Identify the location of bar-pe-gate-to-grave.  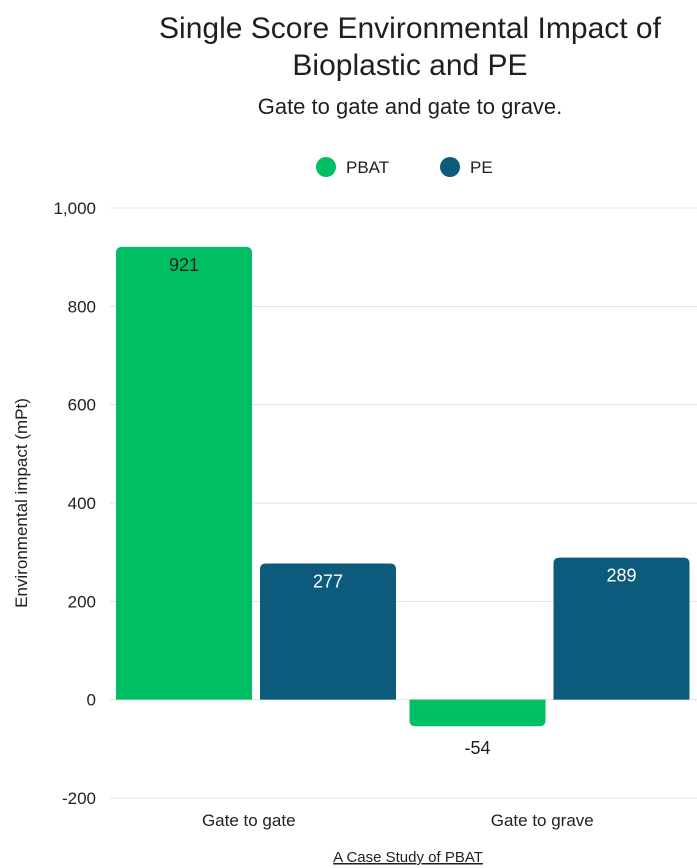
(621, 628).